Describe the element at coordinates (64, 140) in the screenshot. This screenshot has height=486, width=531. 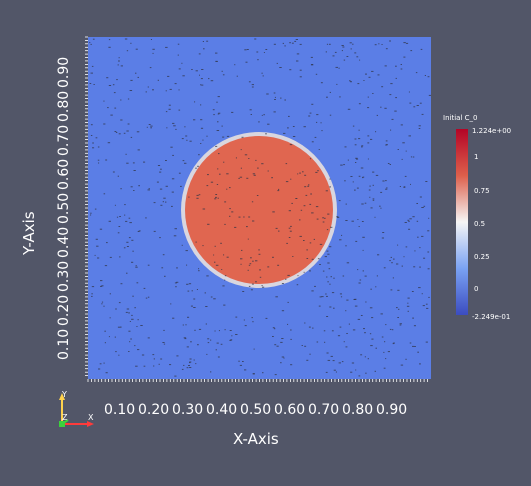
I see `y-tick-label-6: 0.70` at that location.